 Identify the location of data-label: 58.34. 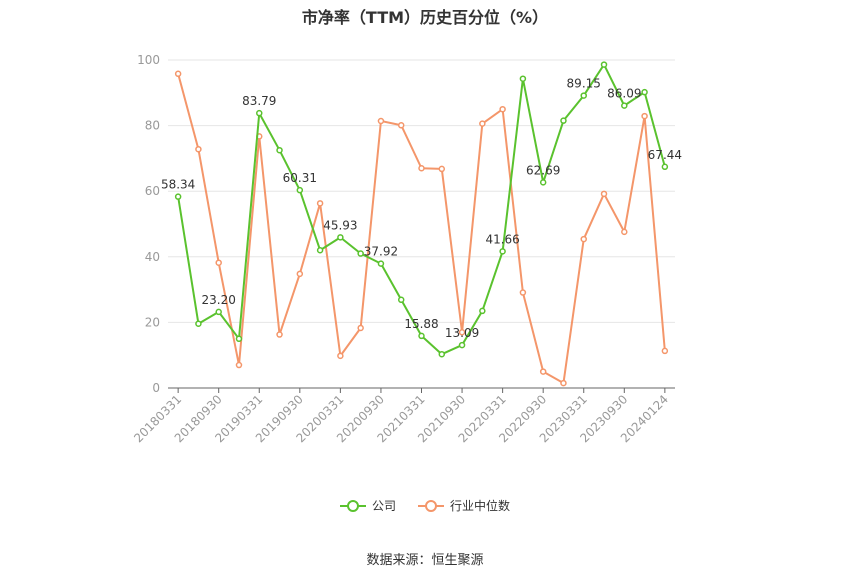
(178, 185).